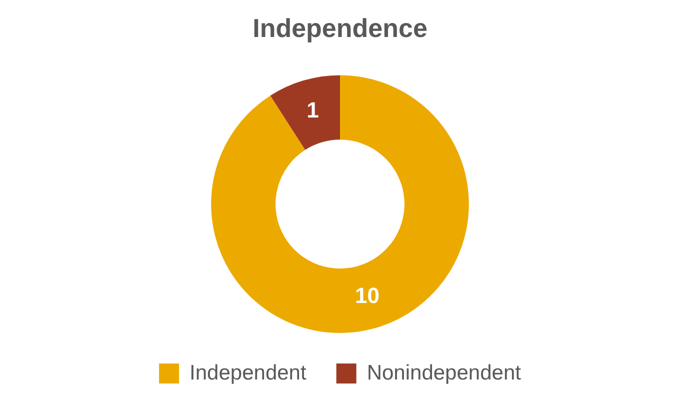 The height and width of the screenshot is (400, 680). I want to click on chart-title: Independence, so click(340, 27).